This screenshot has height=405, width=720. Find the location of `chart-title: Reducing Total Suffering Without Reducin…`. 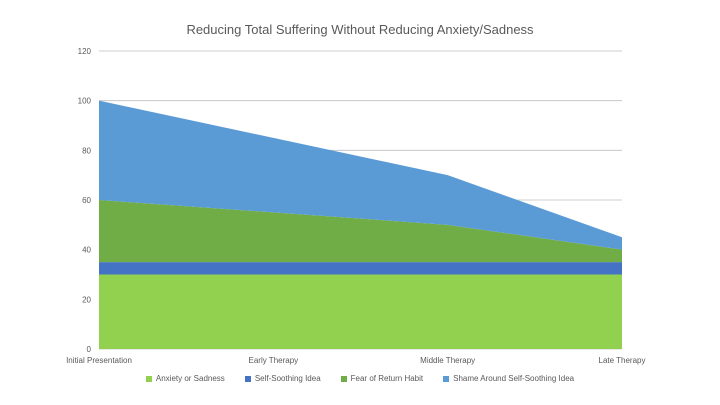

chart-title: Reducing Total Suffering Without Reducin… is located at coordinates (360, 29).